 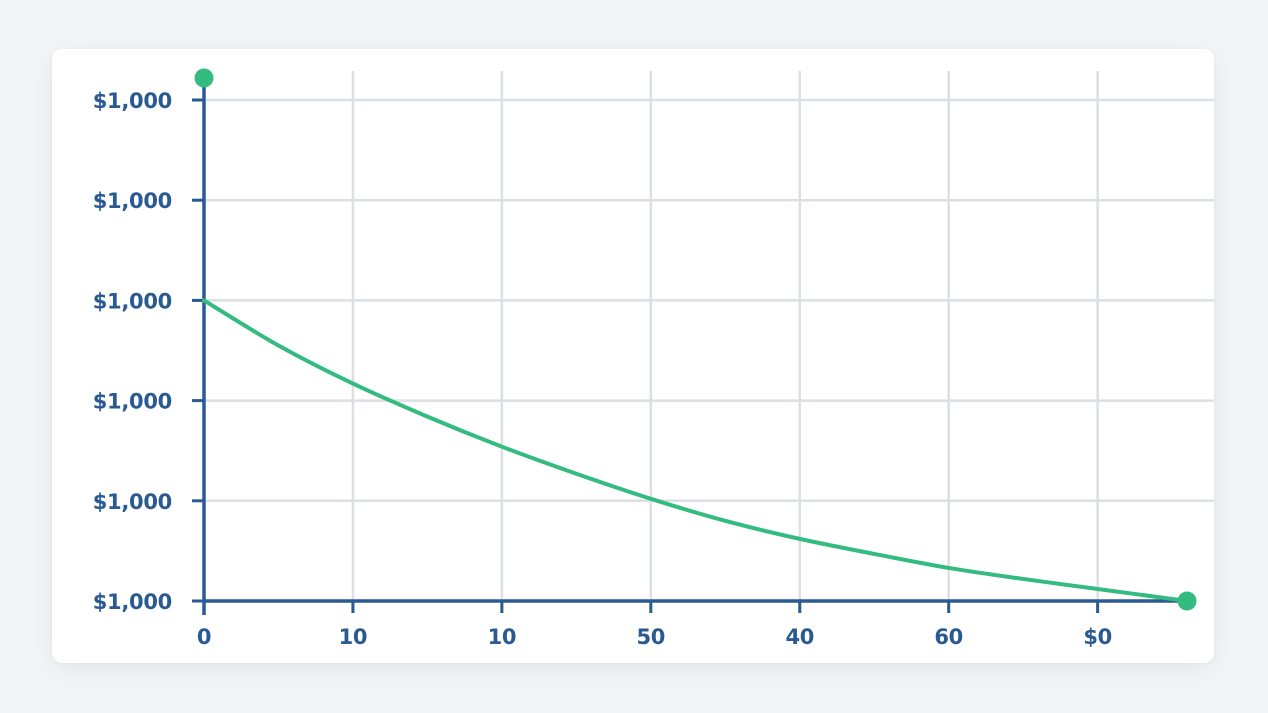 I want to click on x-tick-label: 0, so click(x=204, y=637).